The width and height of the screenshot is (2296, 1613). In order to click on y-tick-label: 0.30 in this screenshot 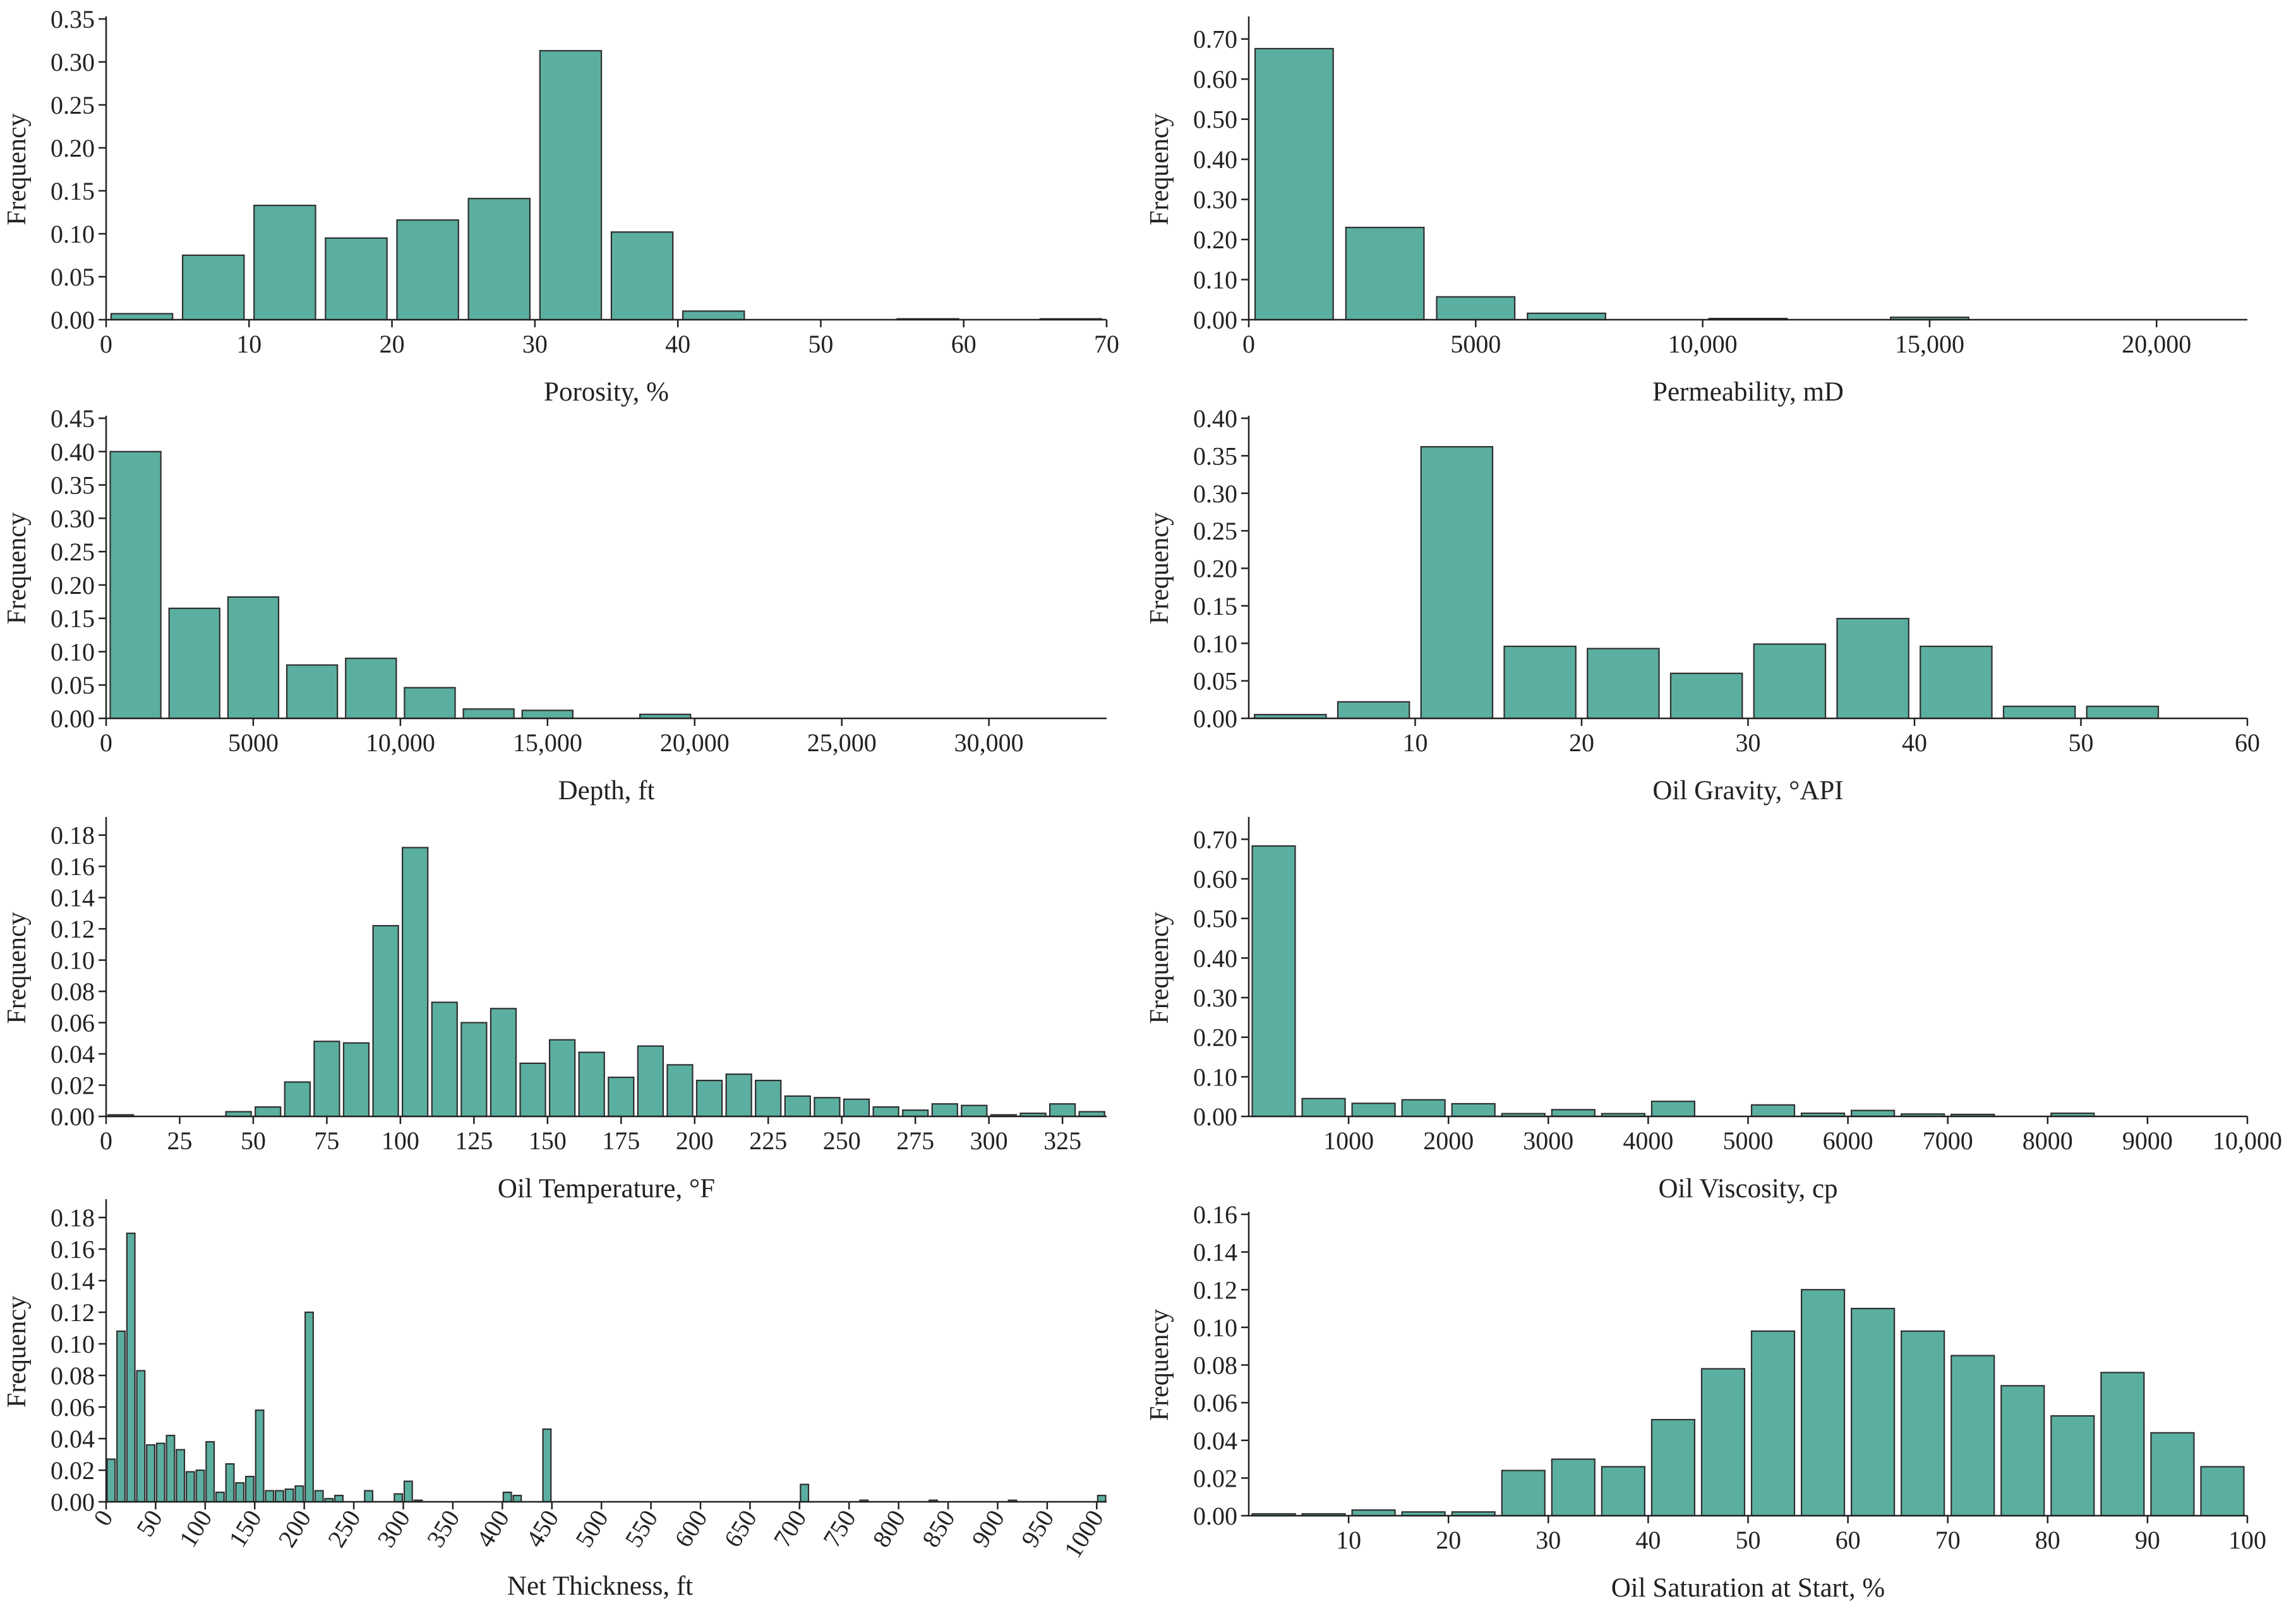, I will do `click(1215, 998)`.